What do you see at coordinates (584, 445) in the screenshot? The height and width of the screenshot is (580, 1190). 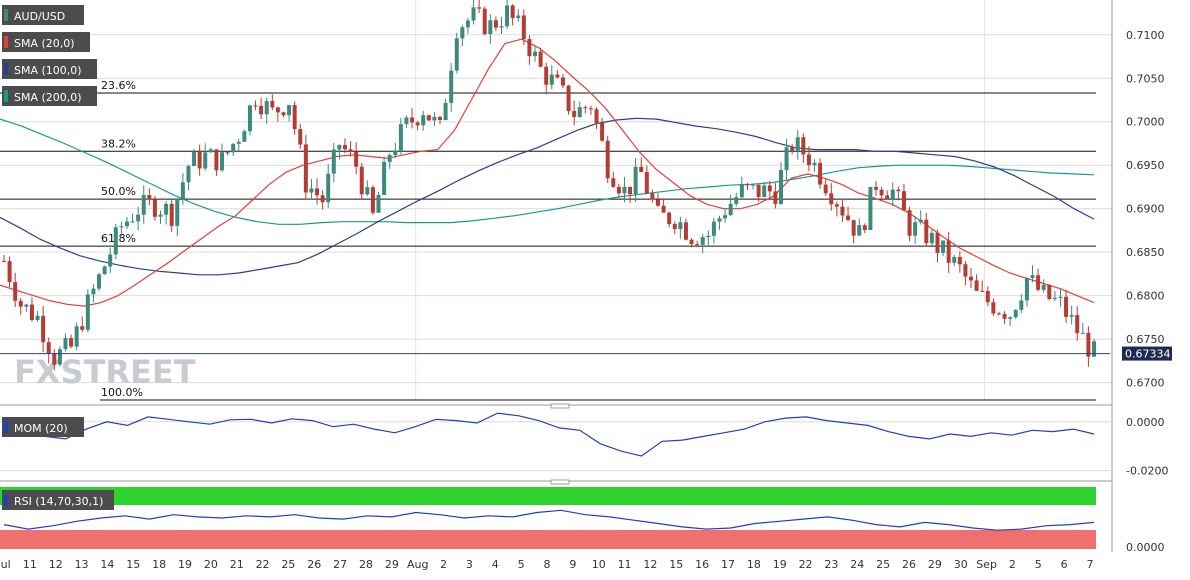 I see `momentum-panel: 0.0000 -0.0200` at bounding box center [584, 445].